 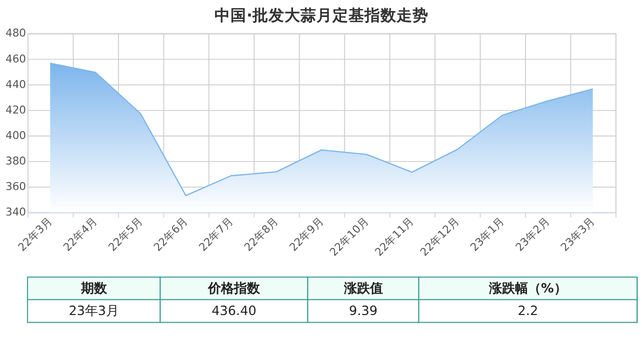 What do you see at coordinates (94, 311) in the screenshot?
I see `text: 23年3月` at bounding box center [94, 311].